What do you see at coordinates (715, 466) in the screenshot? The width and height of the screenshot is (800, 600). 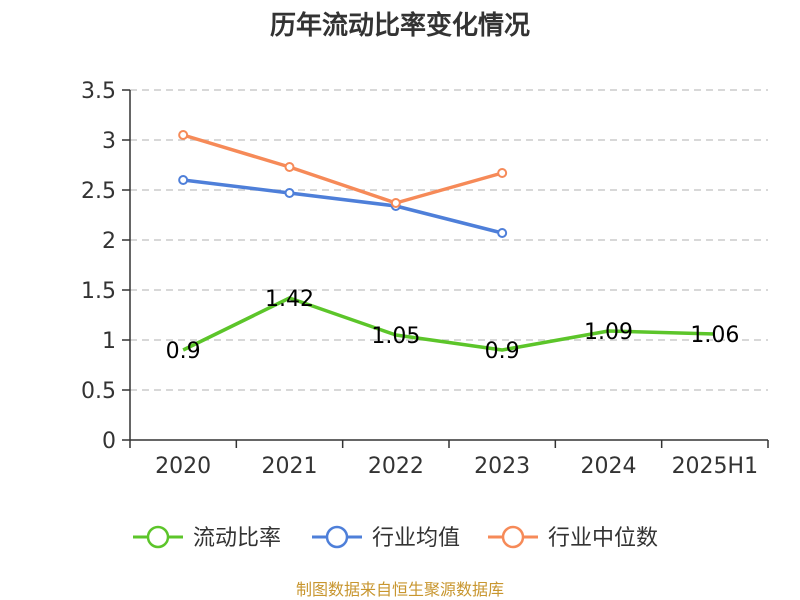 I see `x-tick-label: 2025H1` at bounding box center [715, 466].